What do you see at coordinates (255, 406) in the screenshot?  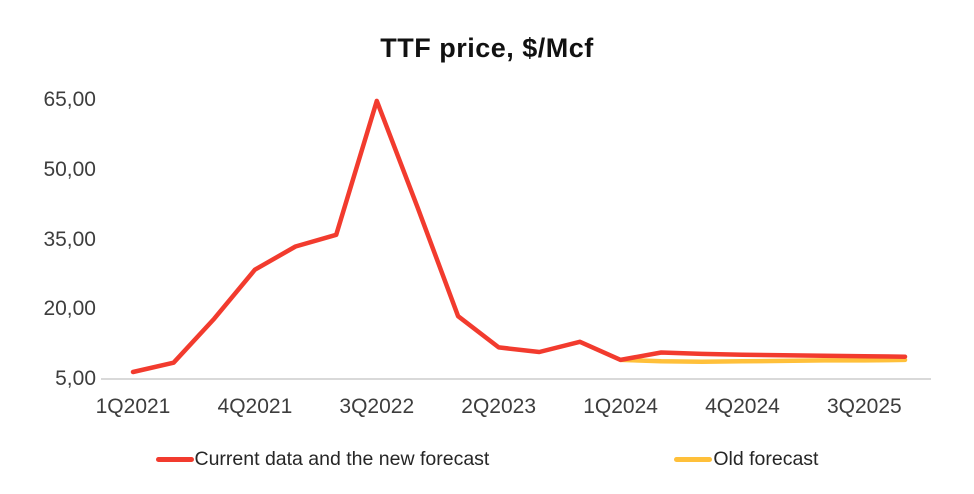 I see `x-axis-tick-label: 4Q2021` at bounding box center [255, 406].